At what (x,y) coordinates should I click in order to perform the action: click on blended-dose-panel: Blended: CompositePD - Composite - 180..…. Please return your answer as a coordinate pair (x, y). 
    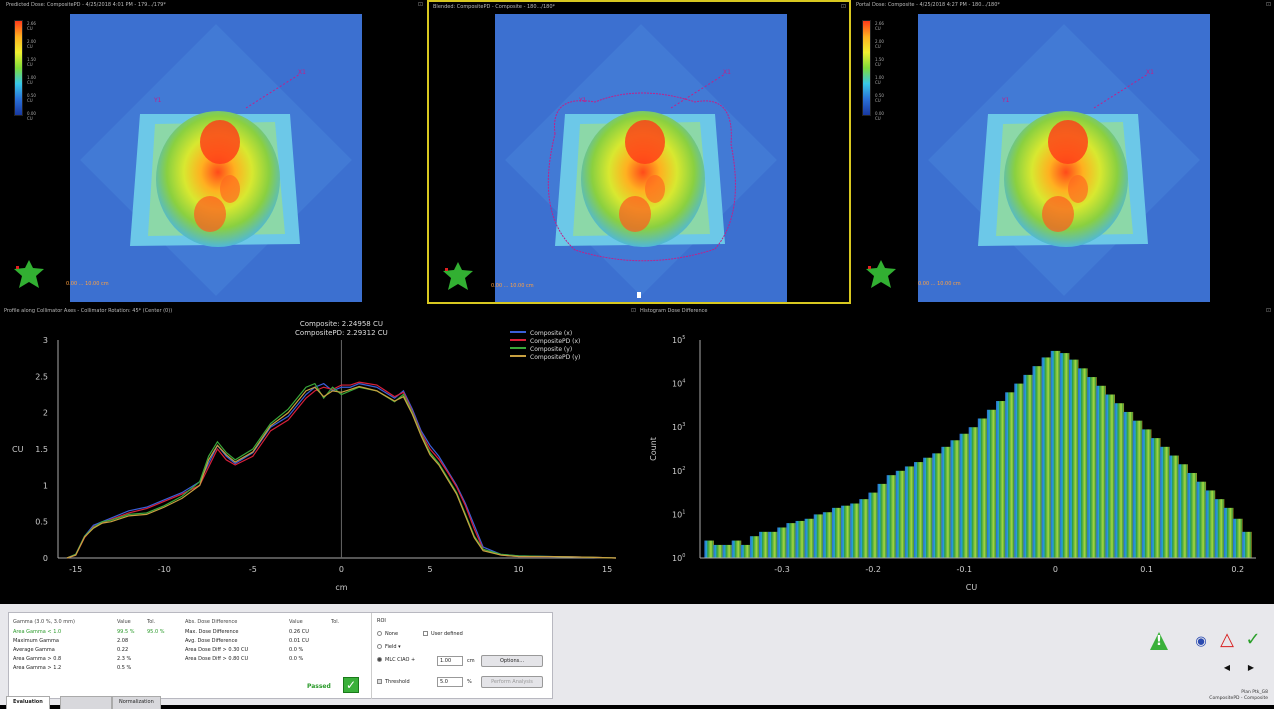
    Looking at the image, I should click on (639, 152).